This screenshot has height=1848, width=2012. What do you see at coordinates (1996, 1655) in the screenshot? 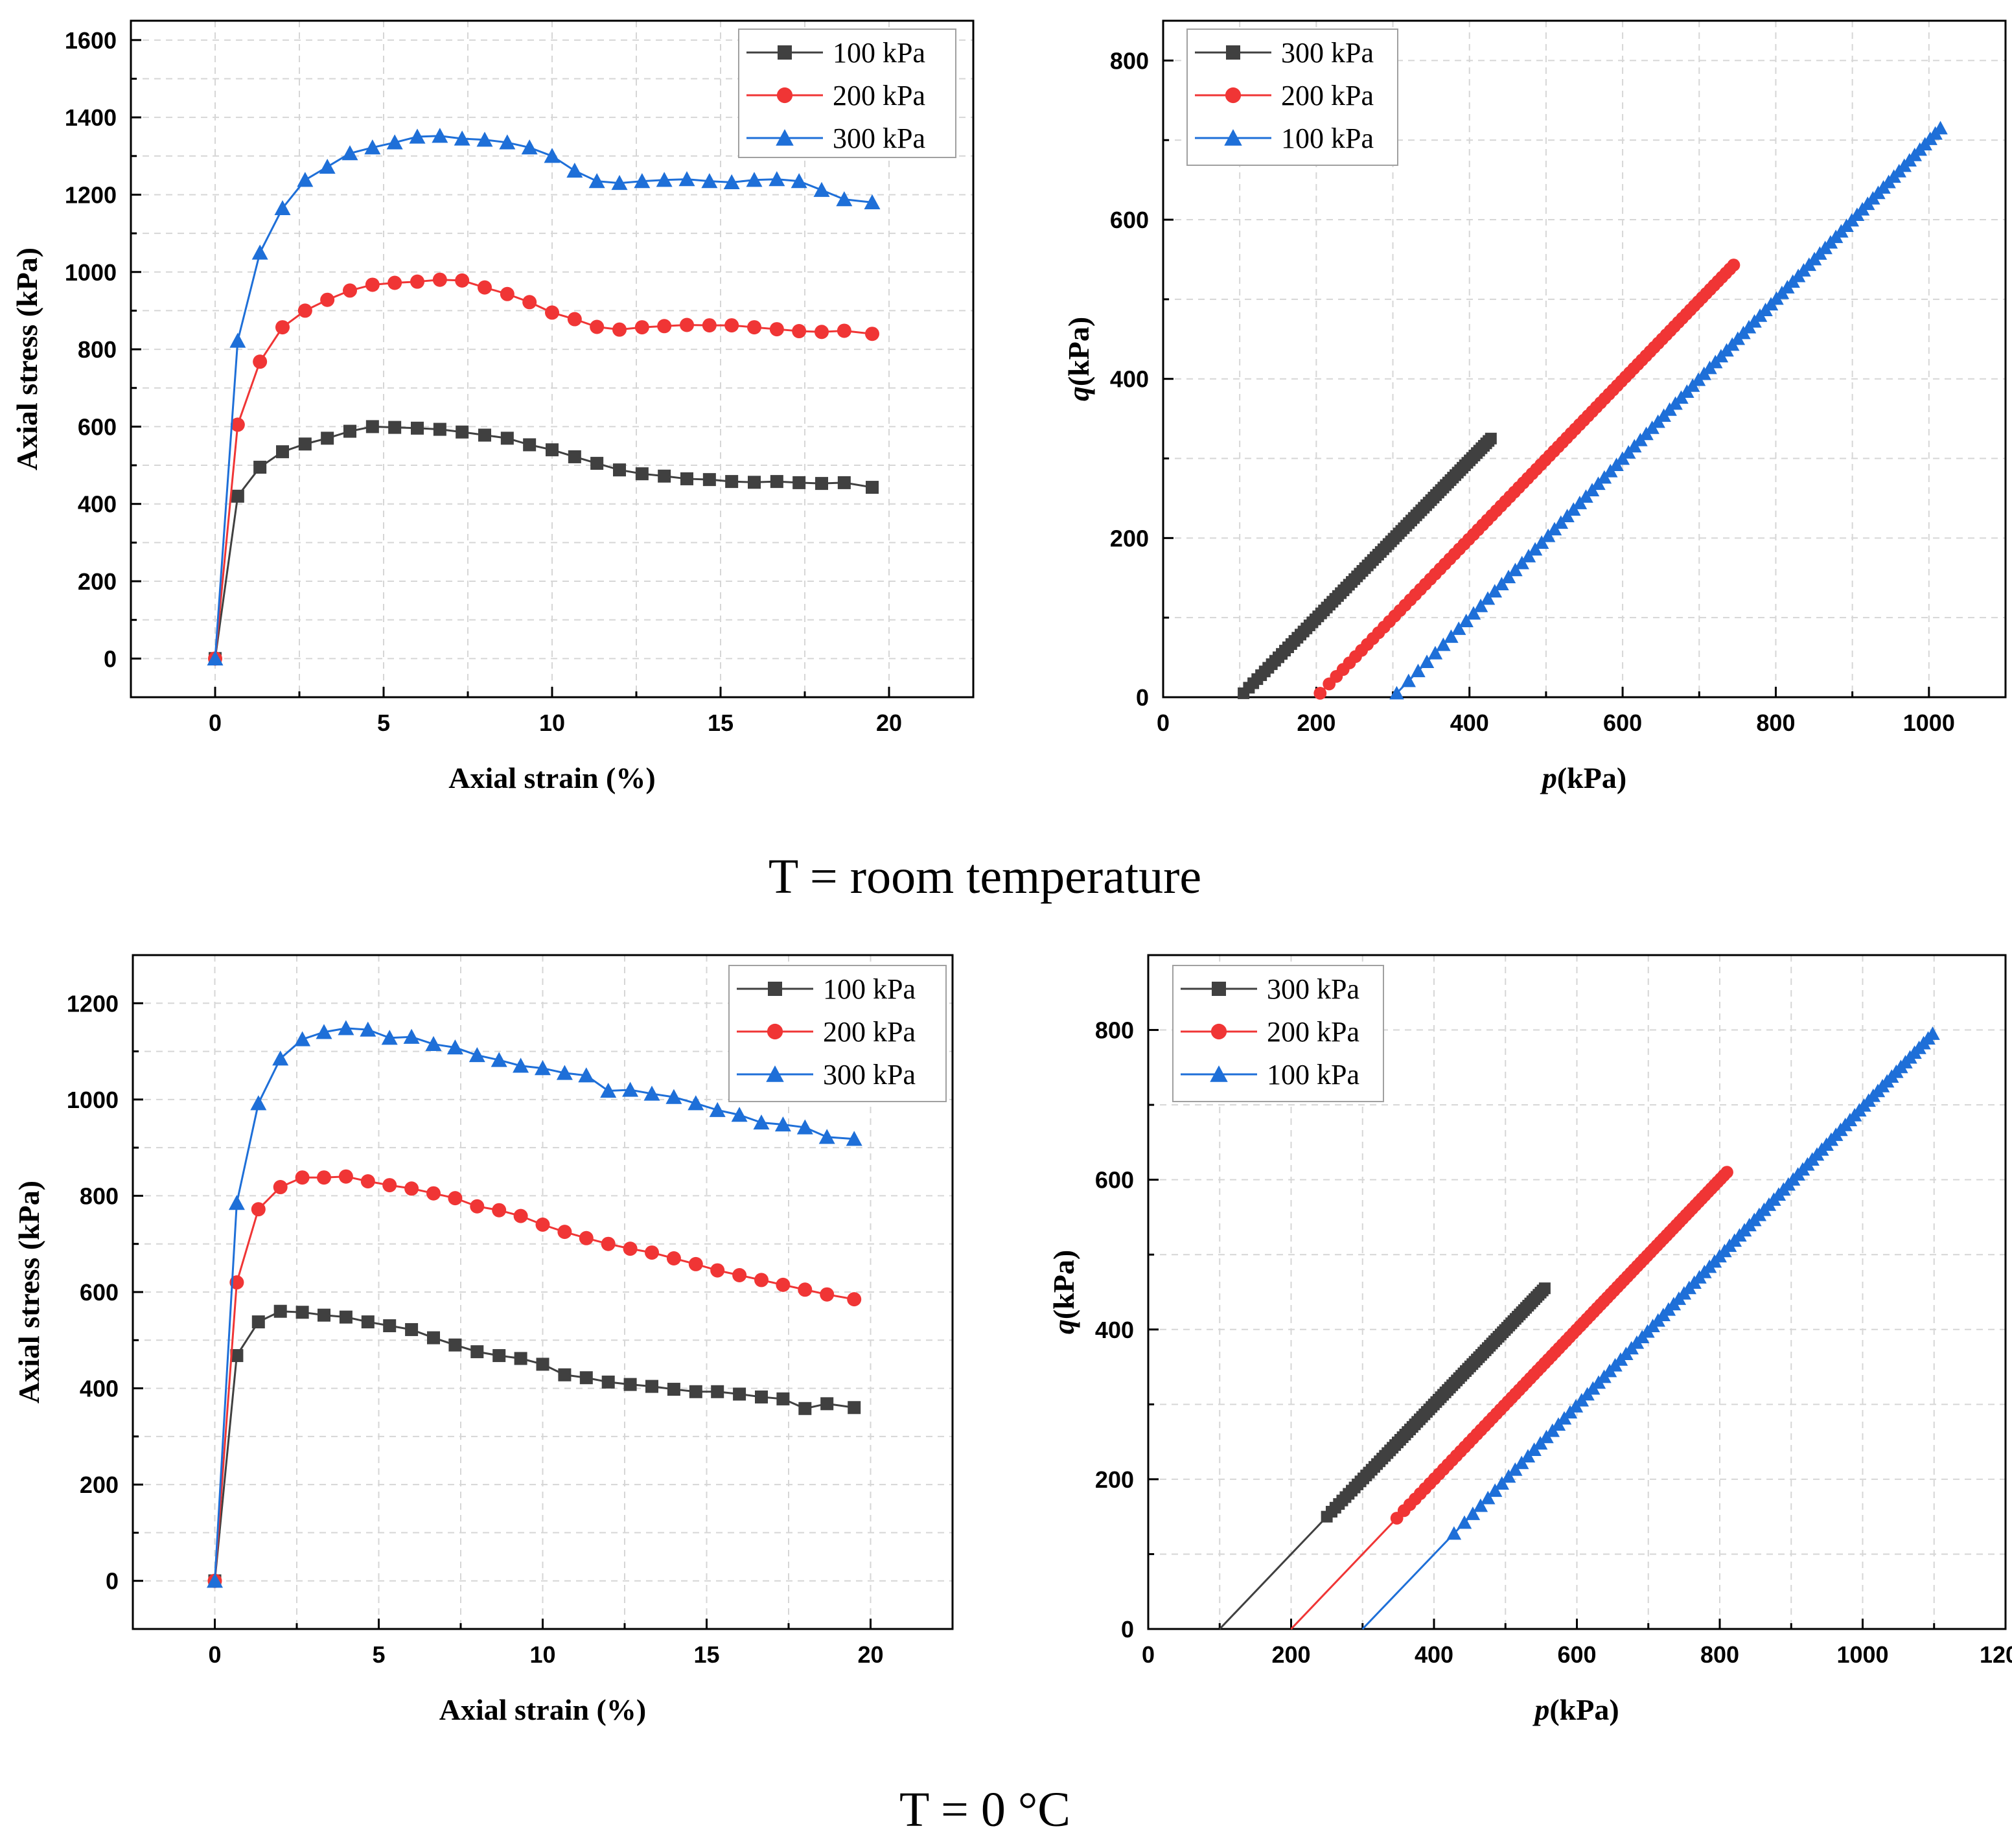
I see `x-tick-label: 1200` at bounding box center [1996, 1655].